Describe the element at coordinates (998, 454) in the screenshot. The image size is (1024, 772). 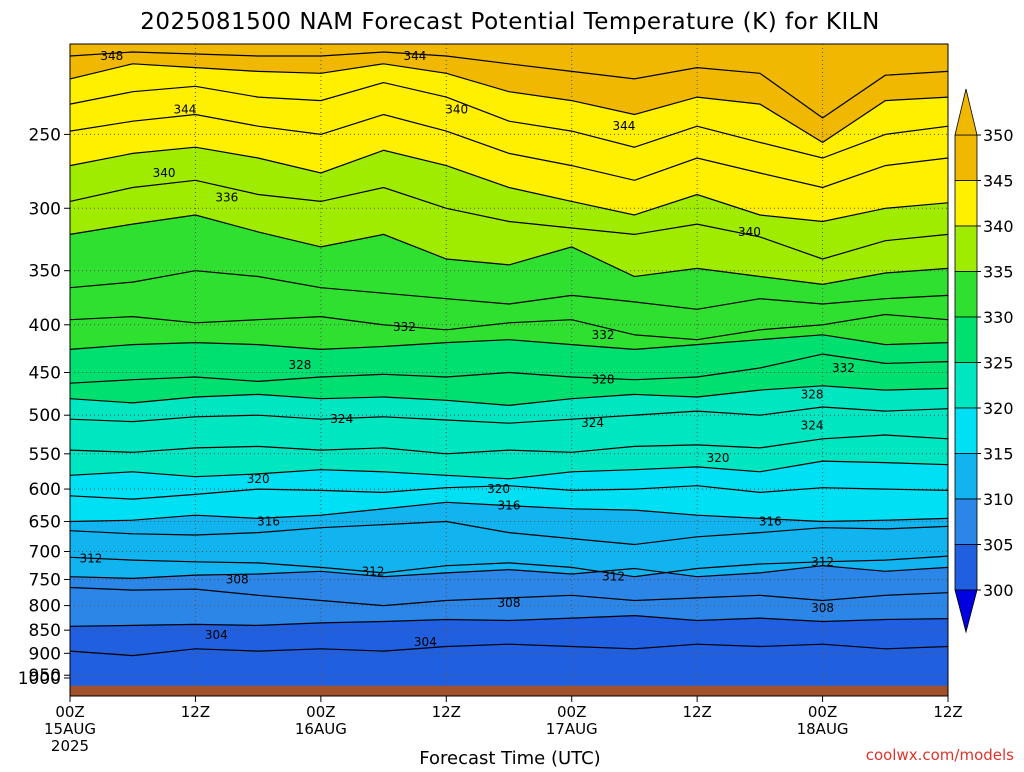
I see `colorbar-label: 315` at that location.